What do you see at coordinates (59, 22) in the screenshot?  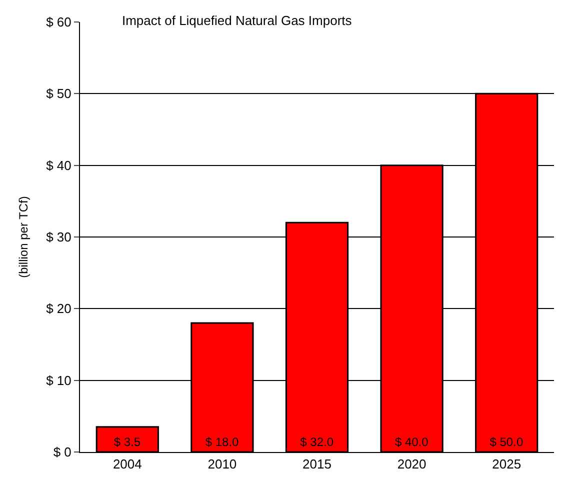 I see `y-tick-label: $ 60` at bounding box center [59, 22].